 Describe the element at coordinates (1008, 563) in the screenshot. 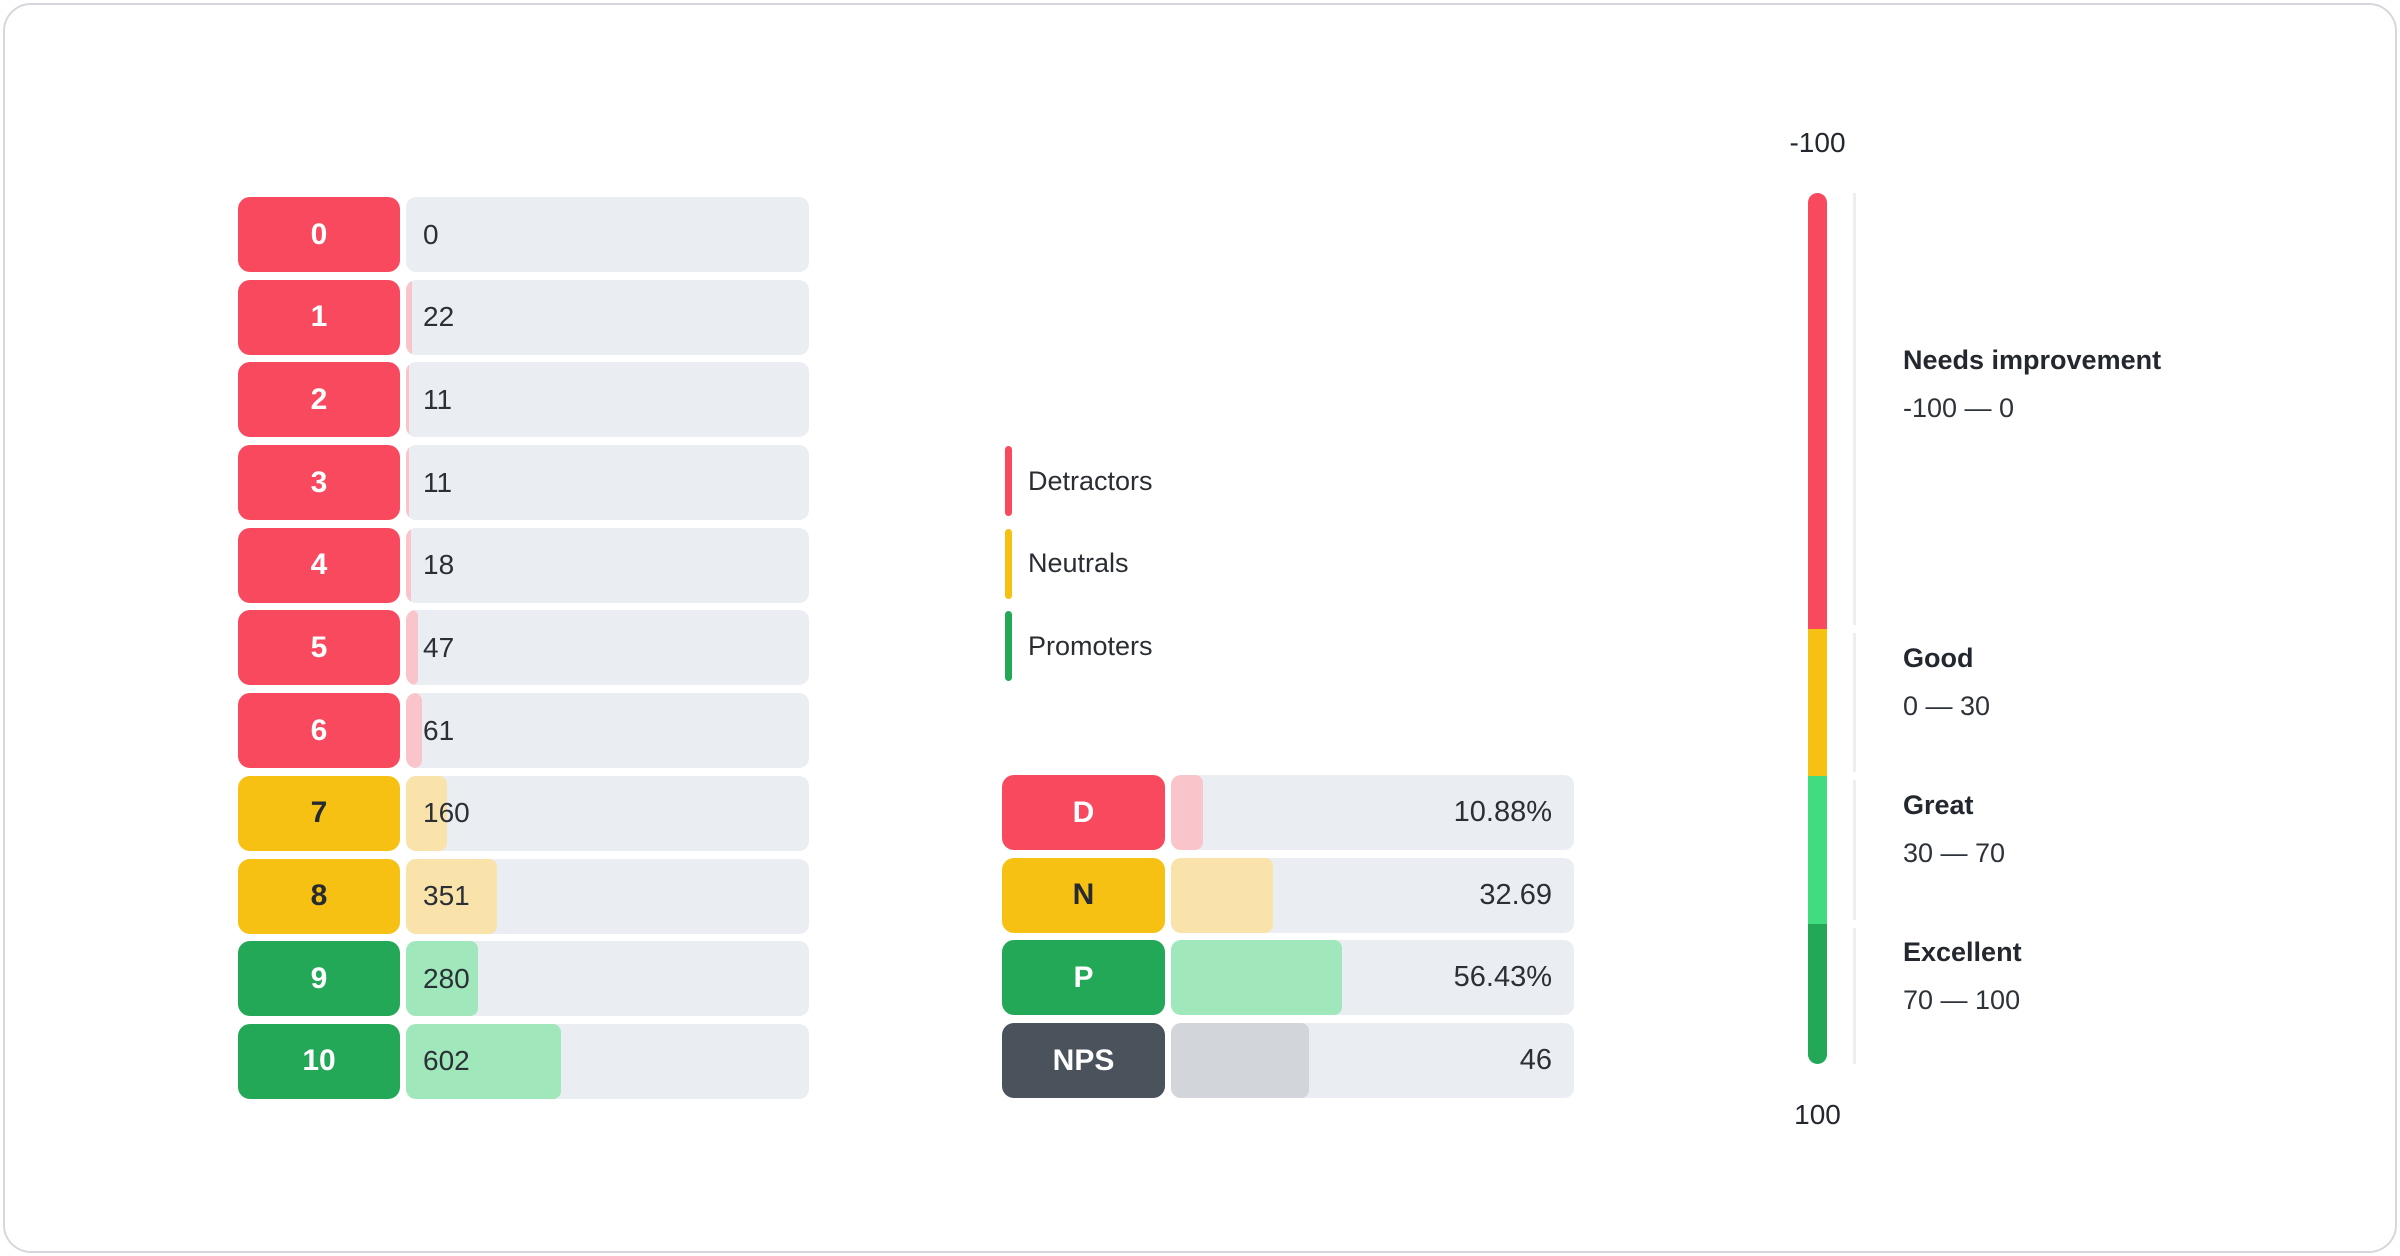

I see `neutrals-swatch-icon` at that location.